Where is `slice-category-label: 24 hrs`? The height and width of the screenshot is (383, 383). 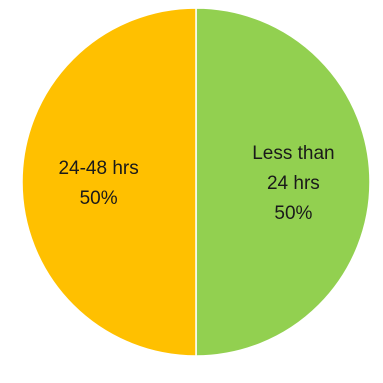 slice-category-label: 24 hrs is located at coordinates (293, 183).